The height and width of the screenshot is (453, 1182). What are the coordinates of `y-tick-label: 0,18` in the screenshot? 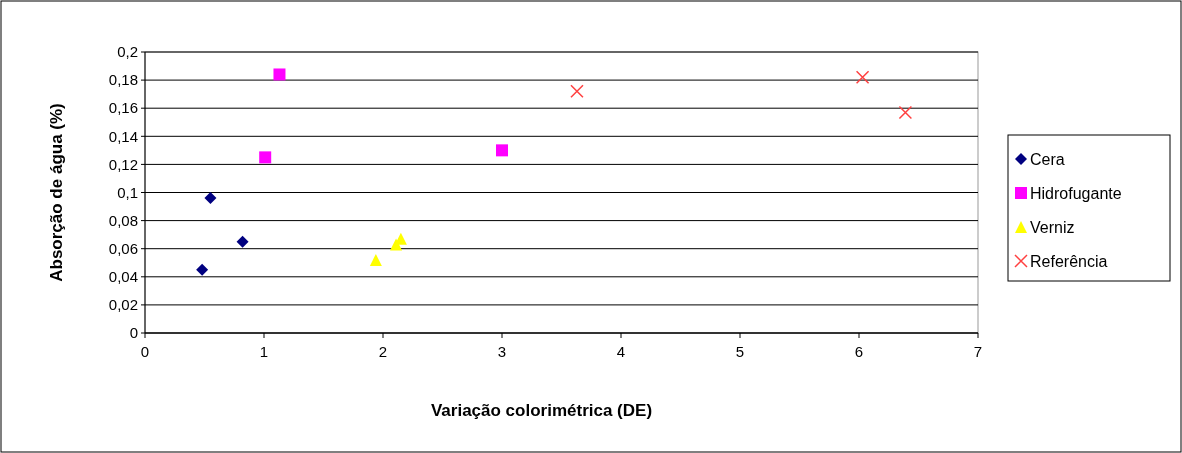 It's located at (123, 80).